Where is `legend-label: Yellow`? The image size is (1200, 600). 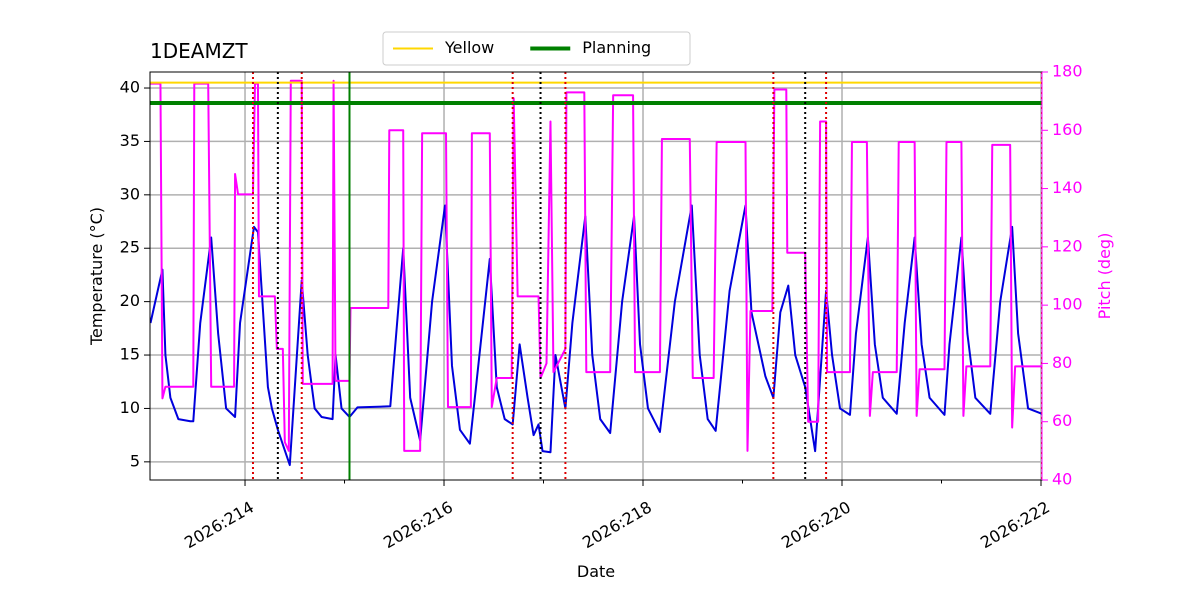
legend-label: Yellow is located at coordinates (469, 47).